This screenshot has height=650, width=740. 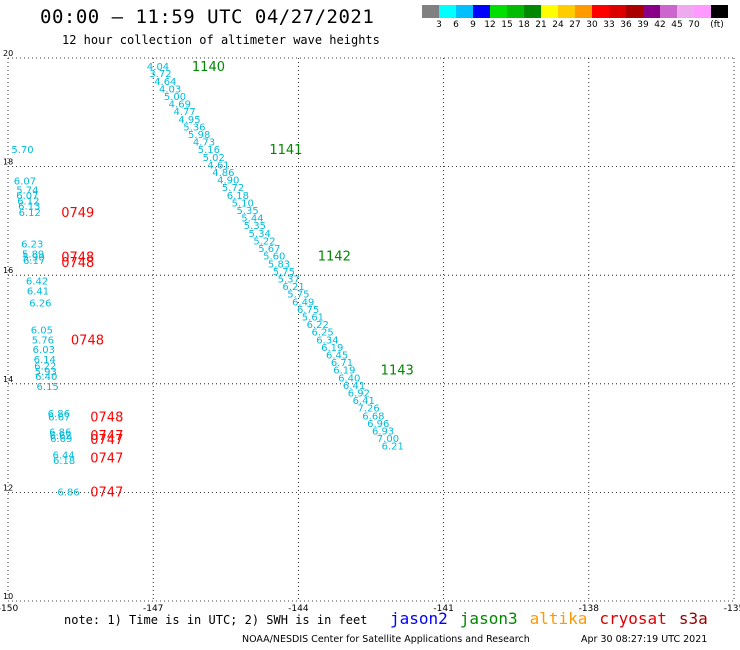 What do you see at coordinates (247, 211) in the screenshot?
I see `swh-value-jason3: 5.35` at bounding box center [247, 211].